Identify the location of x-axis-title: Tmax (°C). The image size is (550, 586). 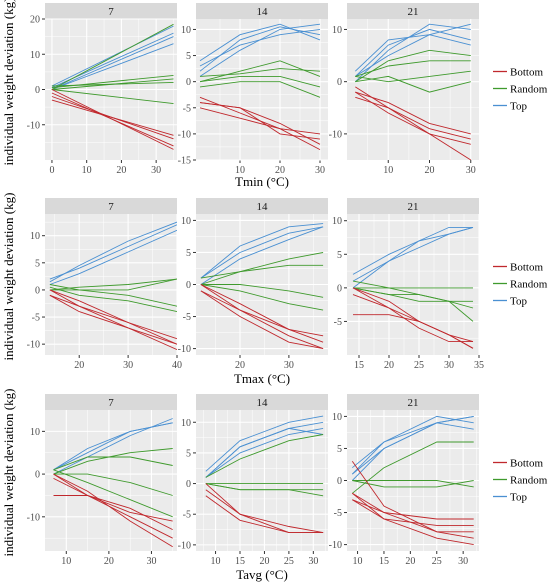
(262, 378).